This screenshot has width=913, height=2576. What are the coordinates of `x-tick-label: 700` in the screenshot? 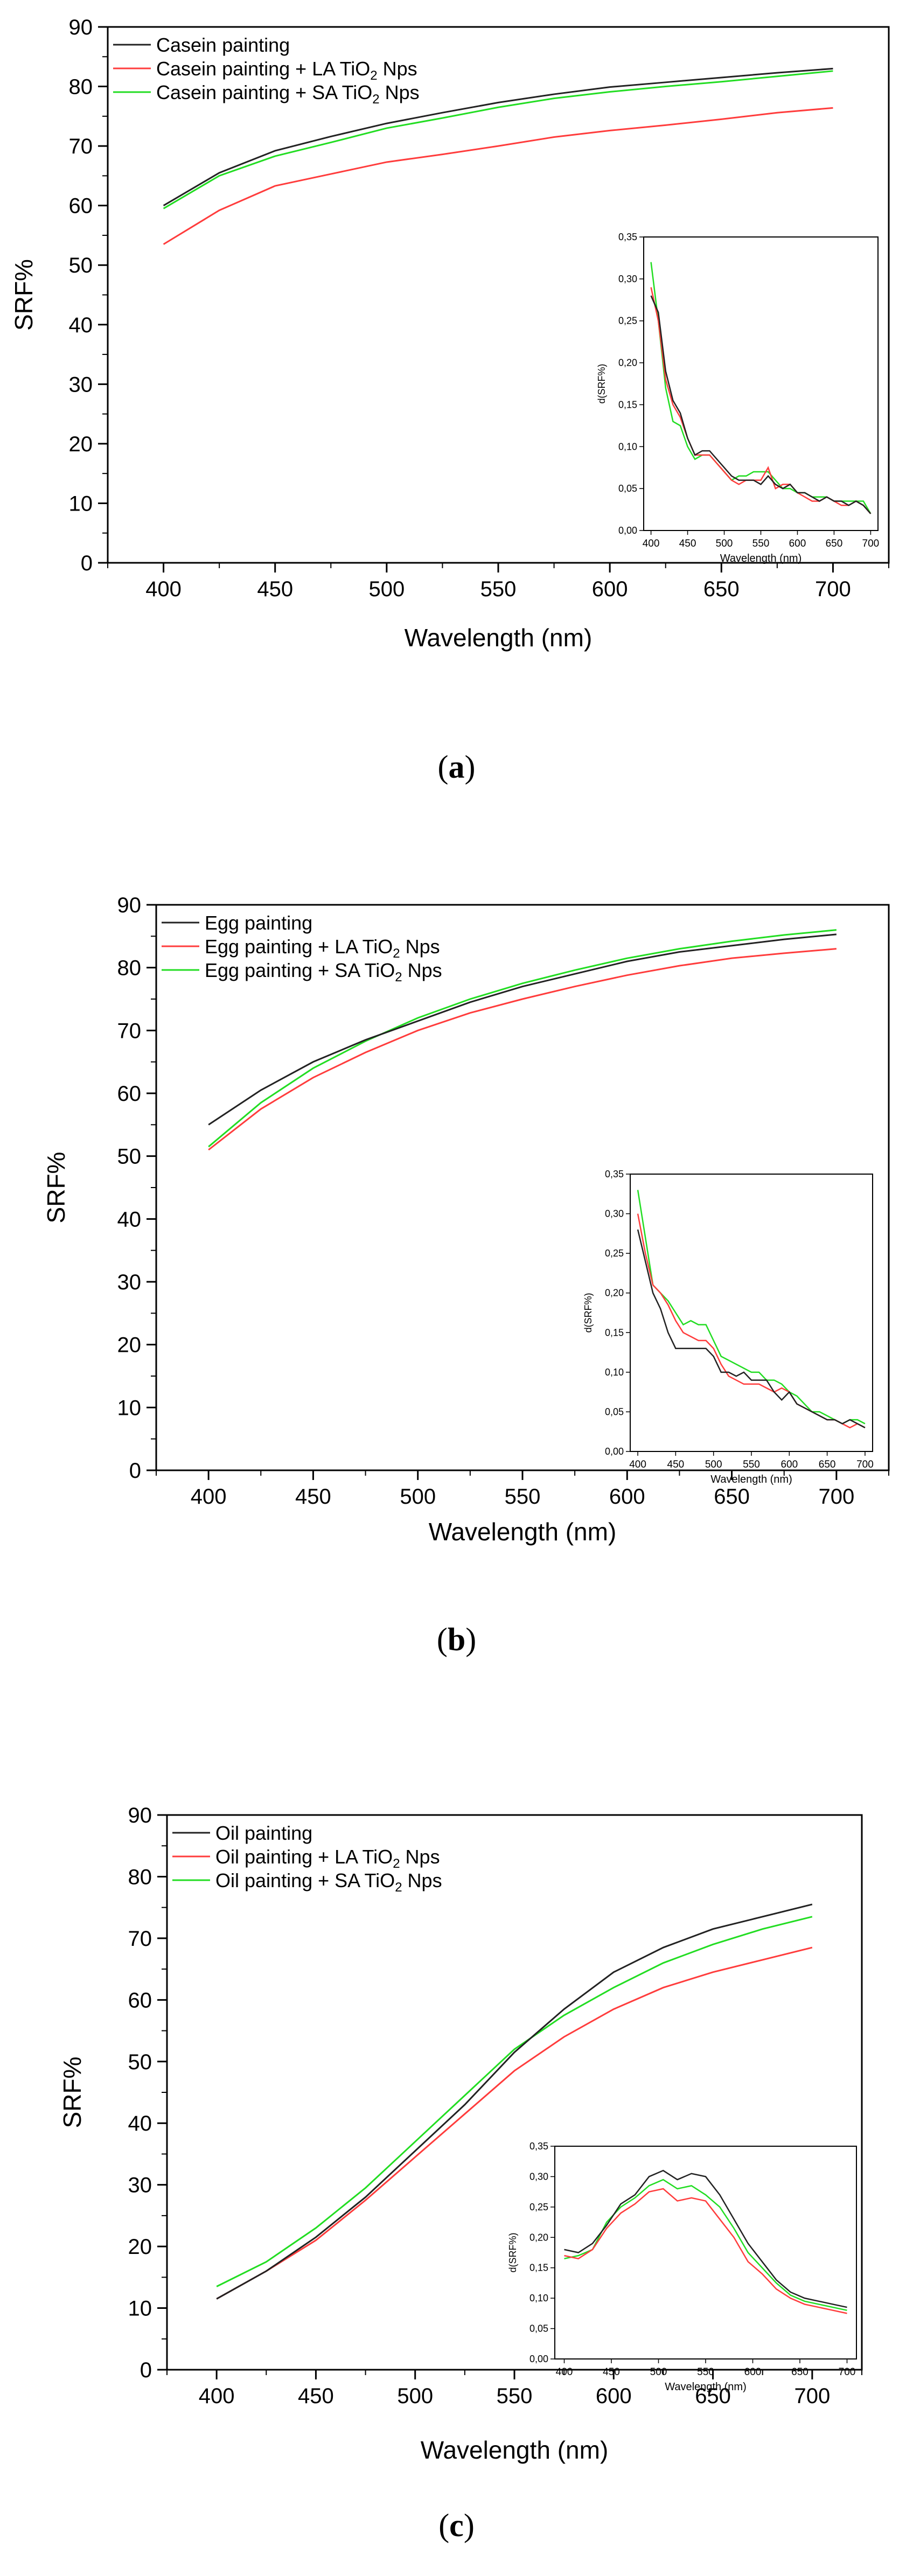 It's located at (812, 2396).